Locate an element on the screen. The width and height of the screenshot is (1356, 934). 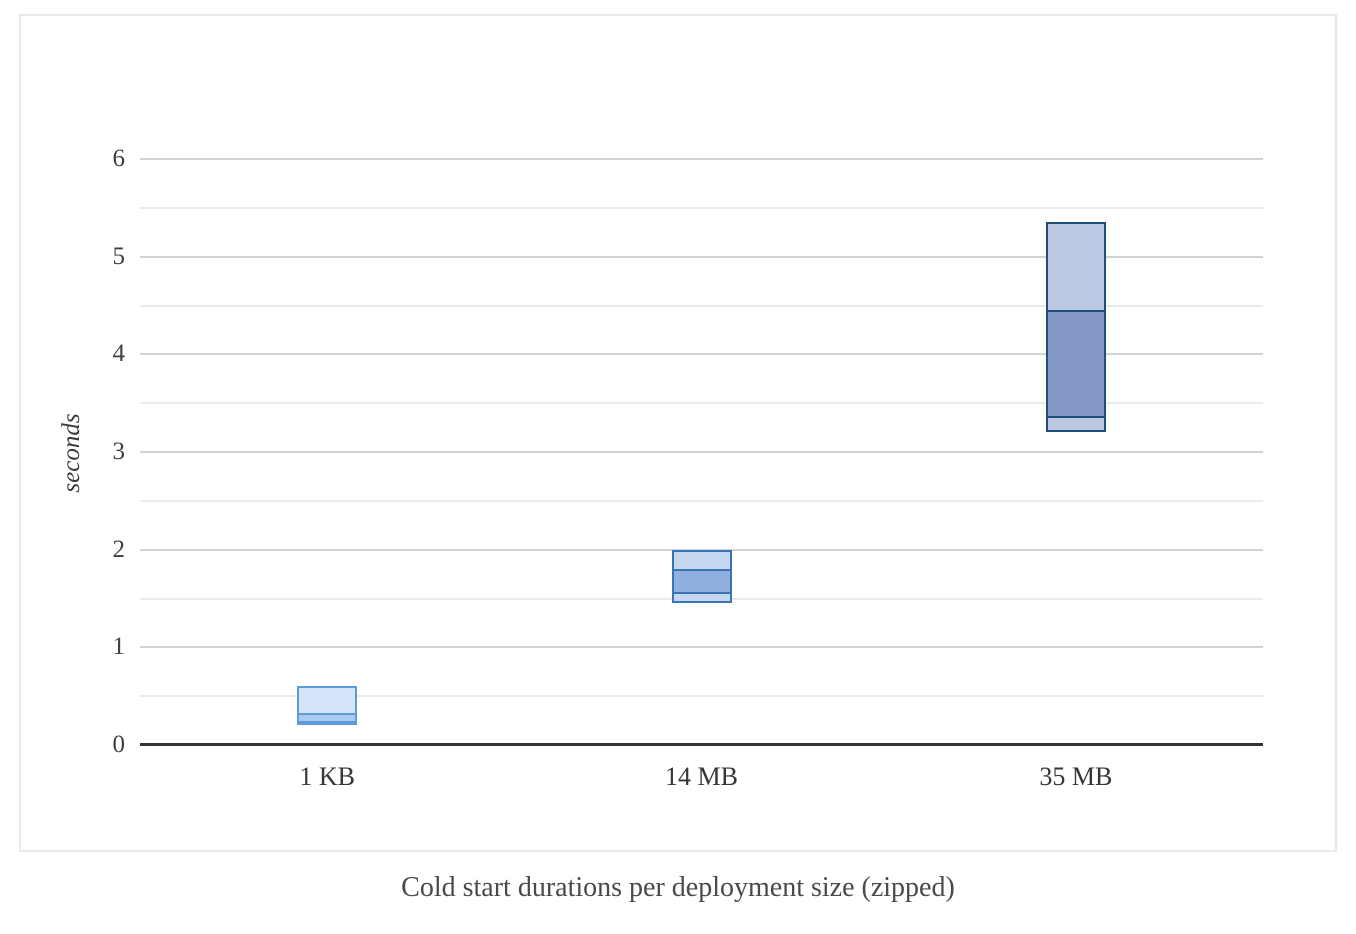
x-category-label: 35 MB is located at coordinates (1076, 776).